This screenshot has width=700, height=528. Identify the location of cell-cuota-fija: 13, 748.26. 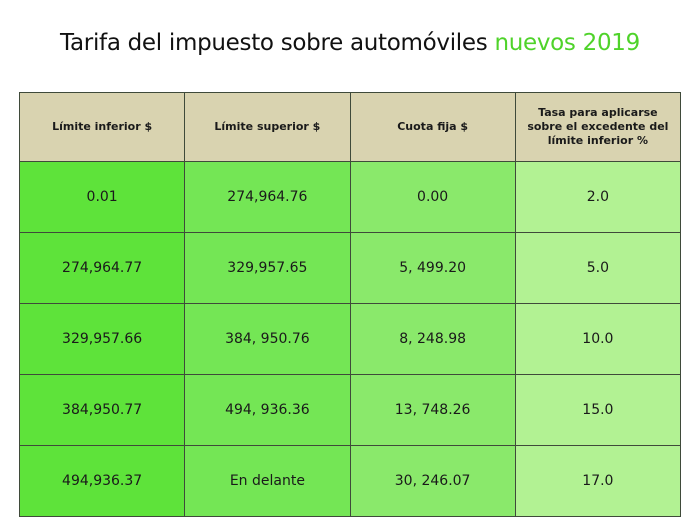
(432, 410).